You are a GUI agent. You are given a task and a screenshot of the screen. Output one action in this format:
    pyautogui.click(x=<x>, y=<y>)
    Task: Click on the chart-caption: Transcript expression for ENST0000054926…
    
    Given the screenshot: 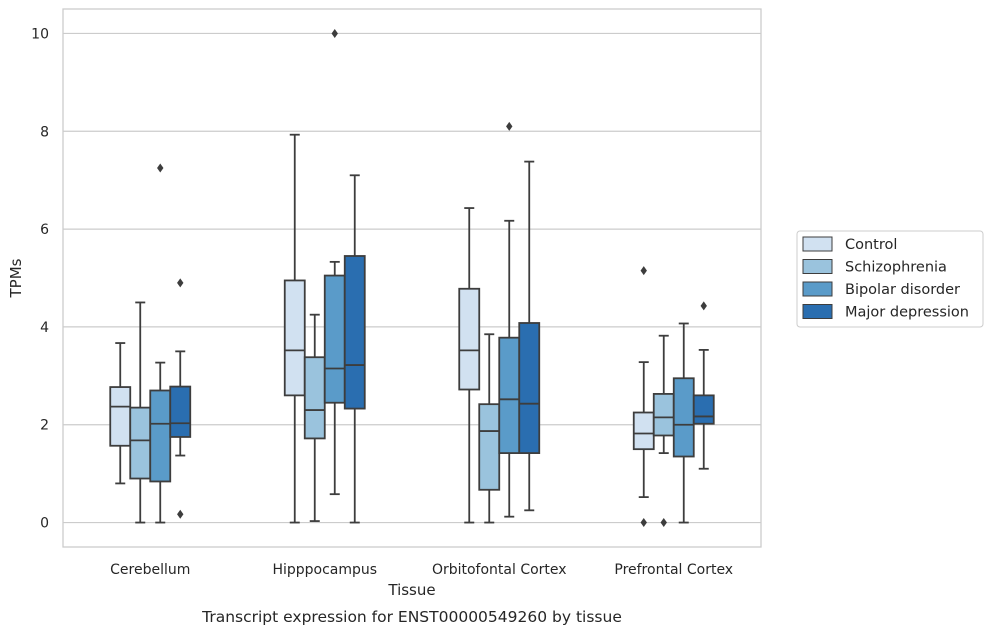 What is the action you would take?
    pyautogui.click(x=411, y=617)
    